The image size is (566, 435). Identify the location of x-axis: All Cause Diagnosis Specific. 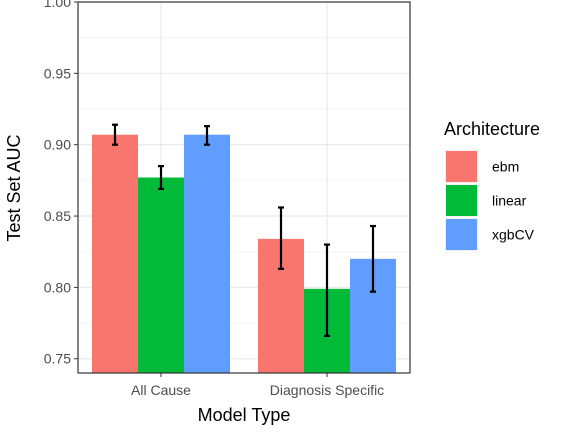
(257, 385).